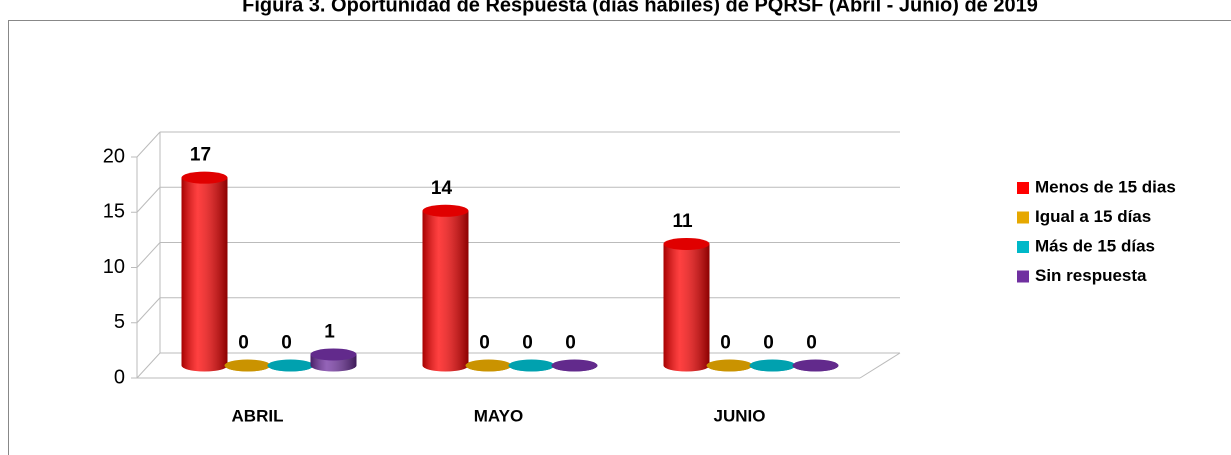  What do you see at coordinates (114, 212) in the screenshot?
I see `y-tick-label: 15` at bounding box center [114, 212].